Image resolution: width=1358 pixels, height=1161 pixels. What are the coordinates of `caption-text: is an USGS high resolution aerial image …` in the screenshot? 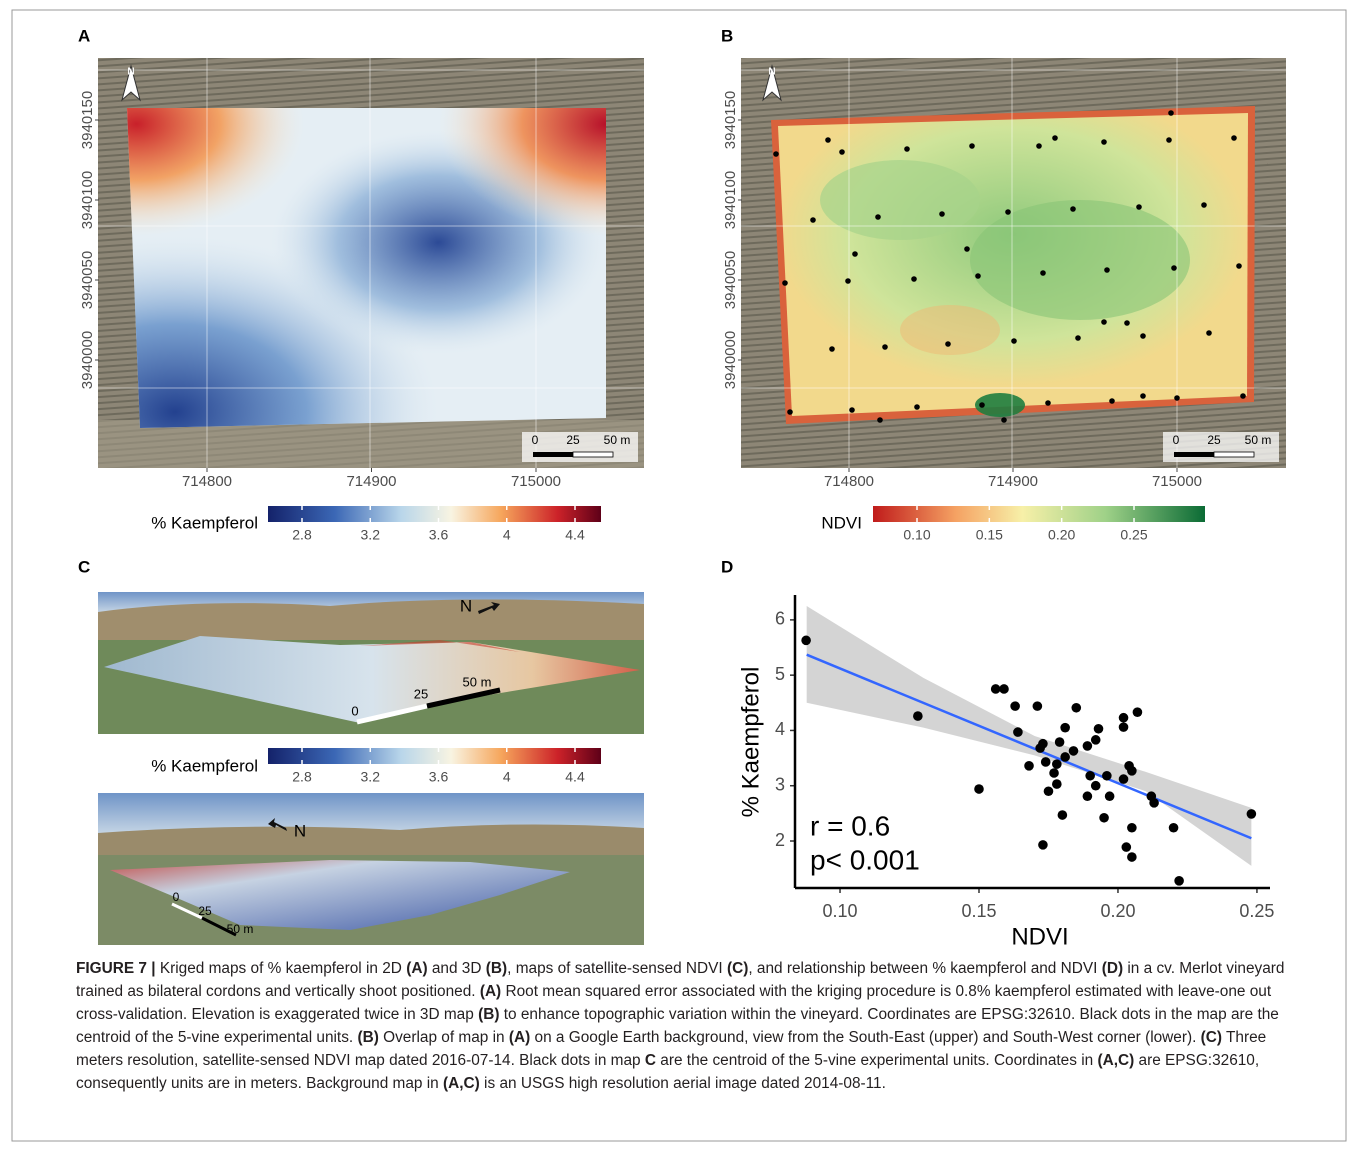 It's located at (682, 1083).